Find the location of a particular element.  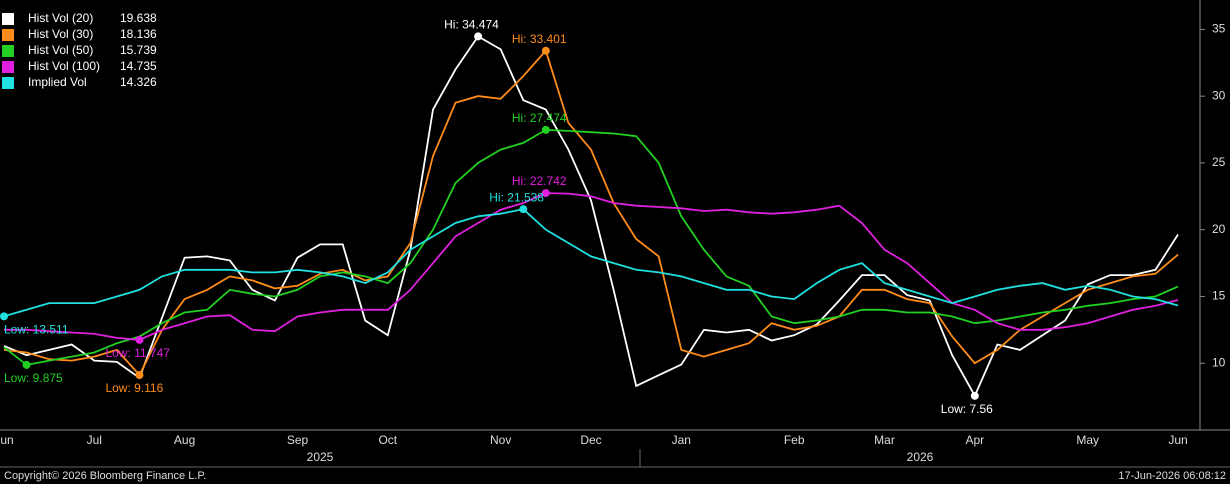

y-tick-label: 20 is located at coordinates (1219, 229).